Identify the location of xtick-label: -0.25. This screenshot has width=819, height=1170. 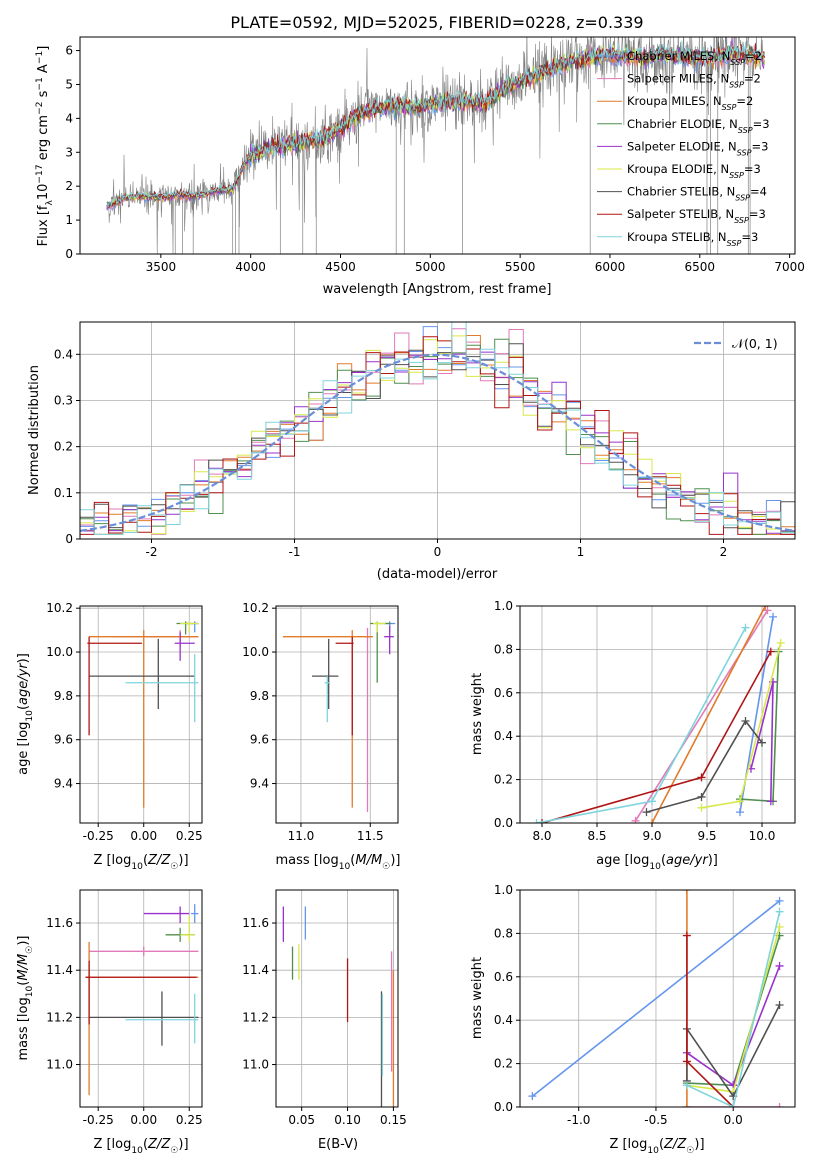
(98, 836).